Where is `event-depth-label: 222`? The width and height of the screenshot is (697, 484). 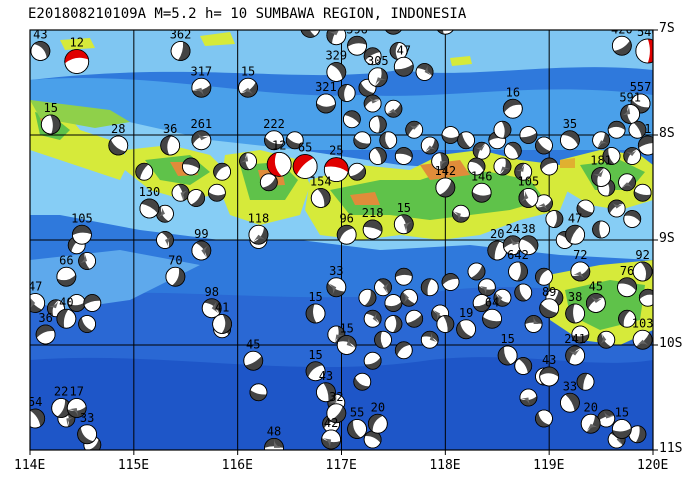 event-depth-label: 222 is located at coordinates (274, 124).